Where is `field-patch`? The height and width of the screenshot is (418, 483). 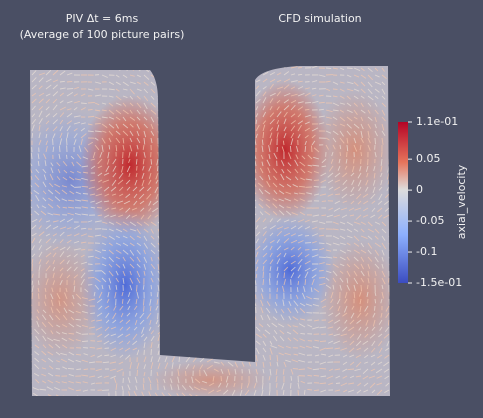
field-patch is located at coordinates (285, 150).